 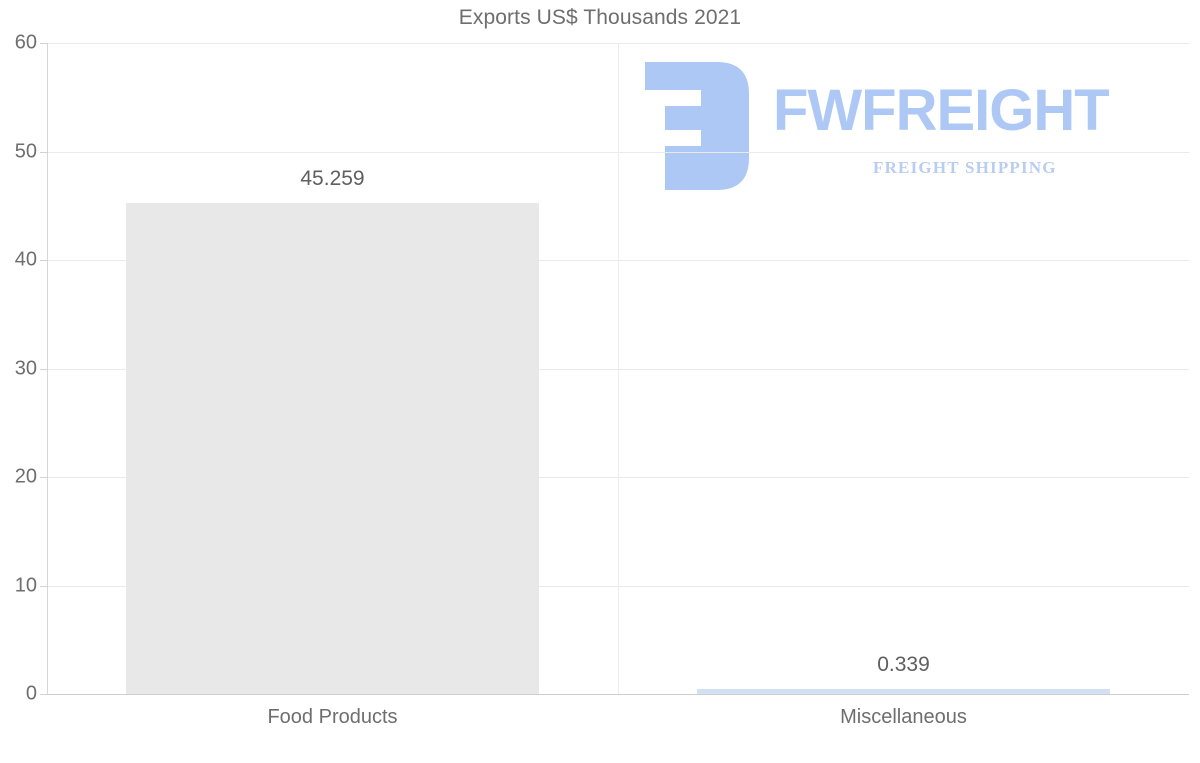 What do you see at coordinates (903, 691) in the screenshot?
I see `bar-miscellaneous` at bounding box center [903, 691].